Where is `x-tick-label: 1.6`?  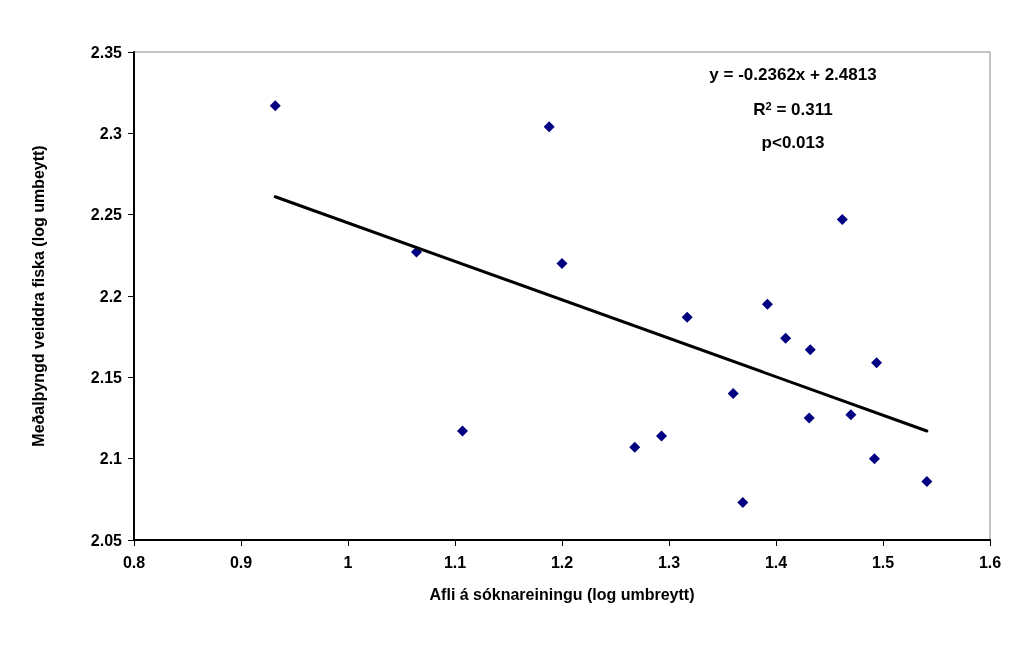
x-tick-label: 1.6 is located at coordinates (990, 562).